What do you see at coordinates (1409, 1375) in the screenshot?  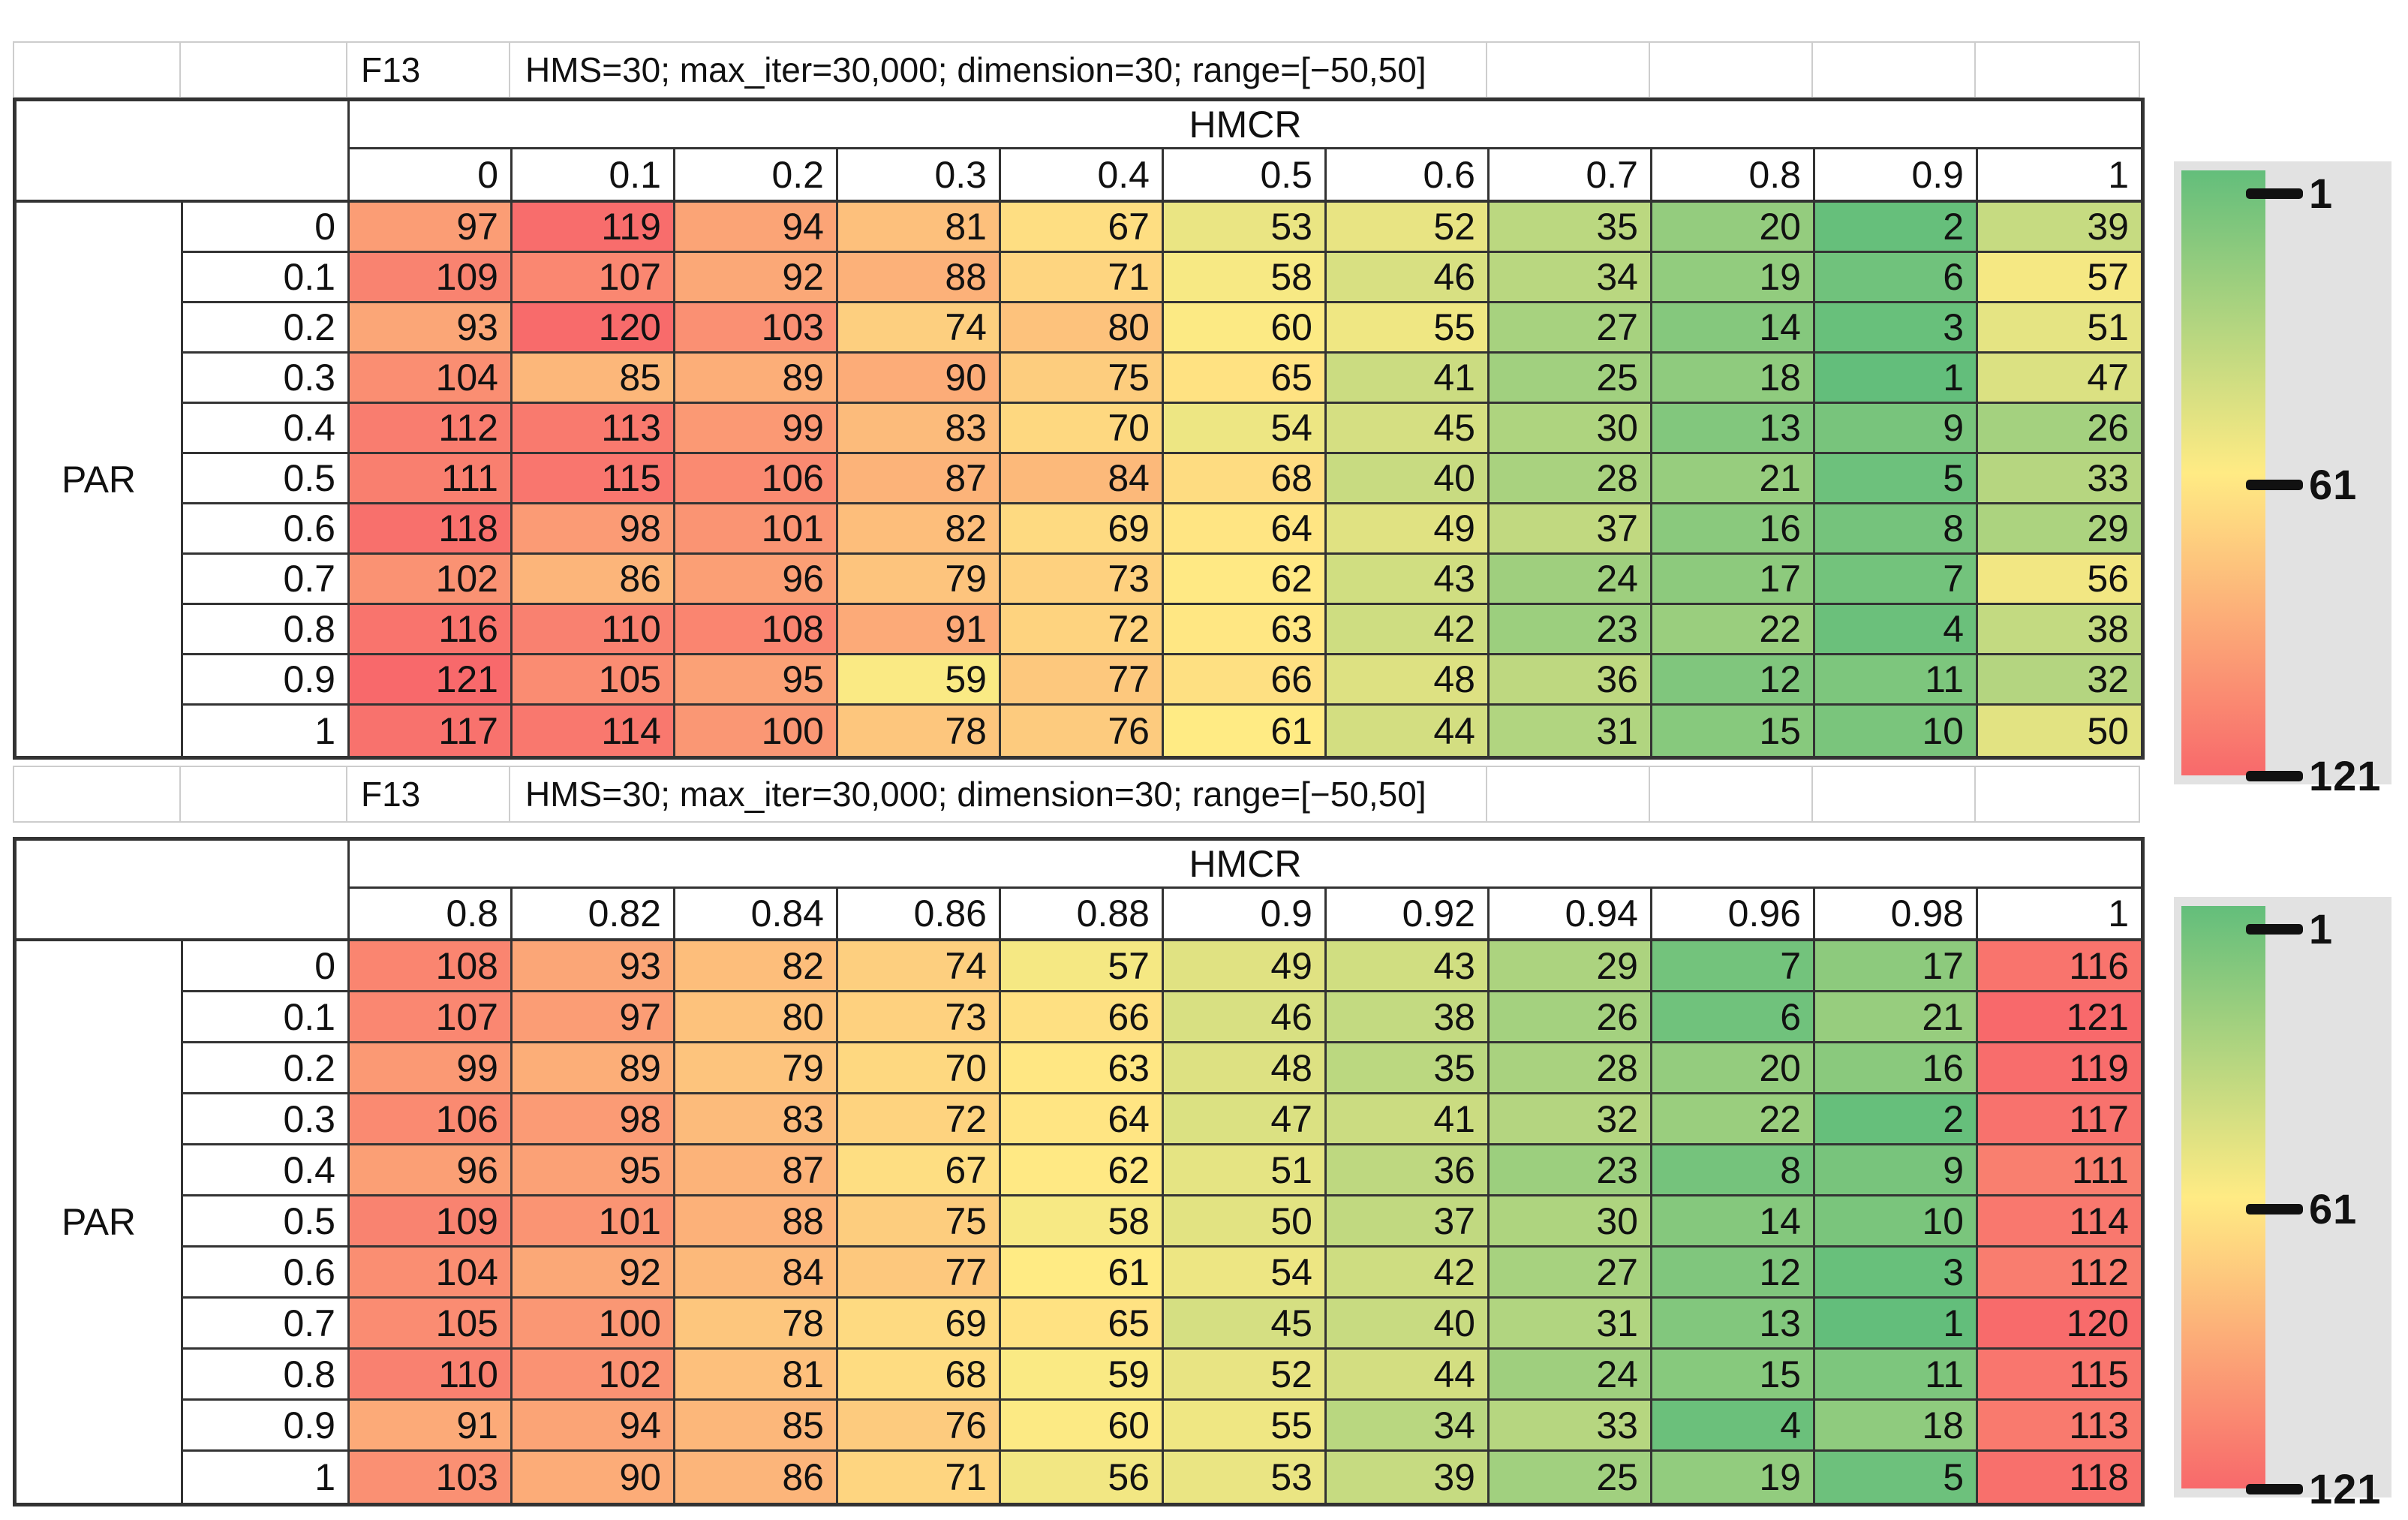 I see `heatmap-cell: 44` at bounding box center [1409, 1375].